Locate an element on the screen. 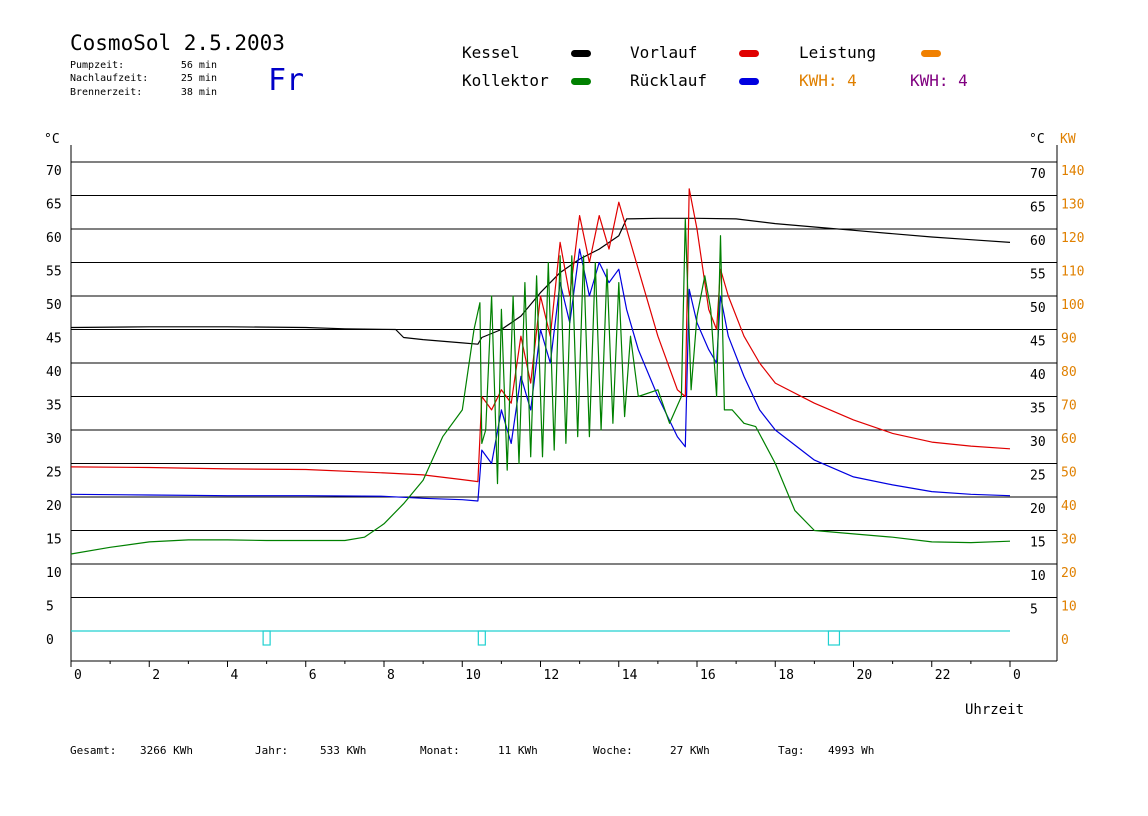  x-tick-label: 6 is located at coordinates (313, 675).